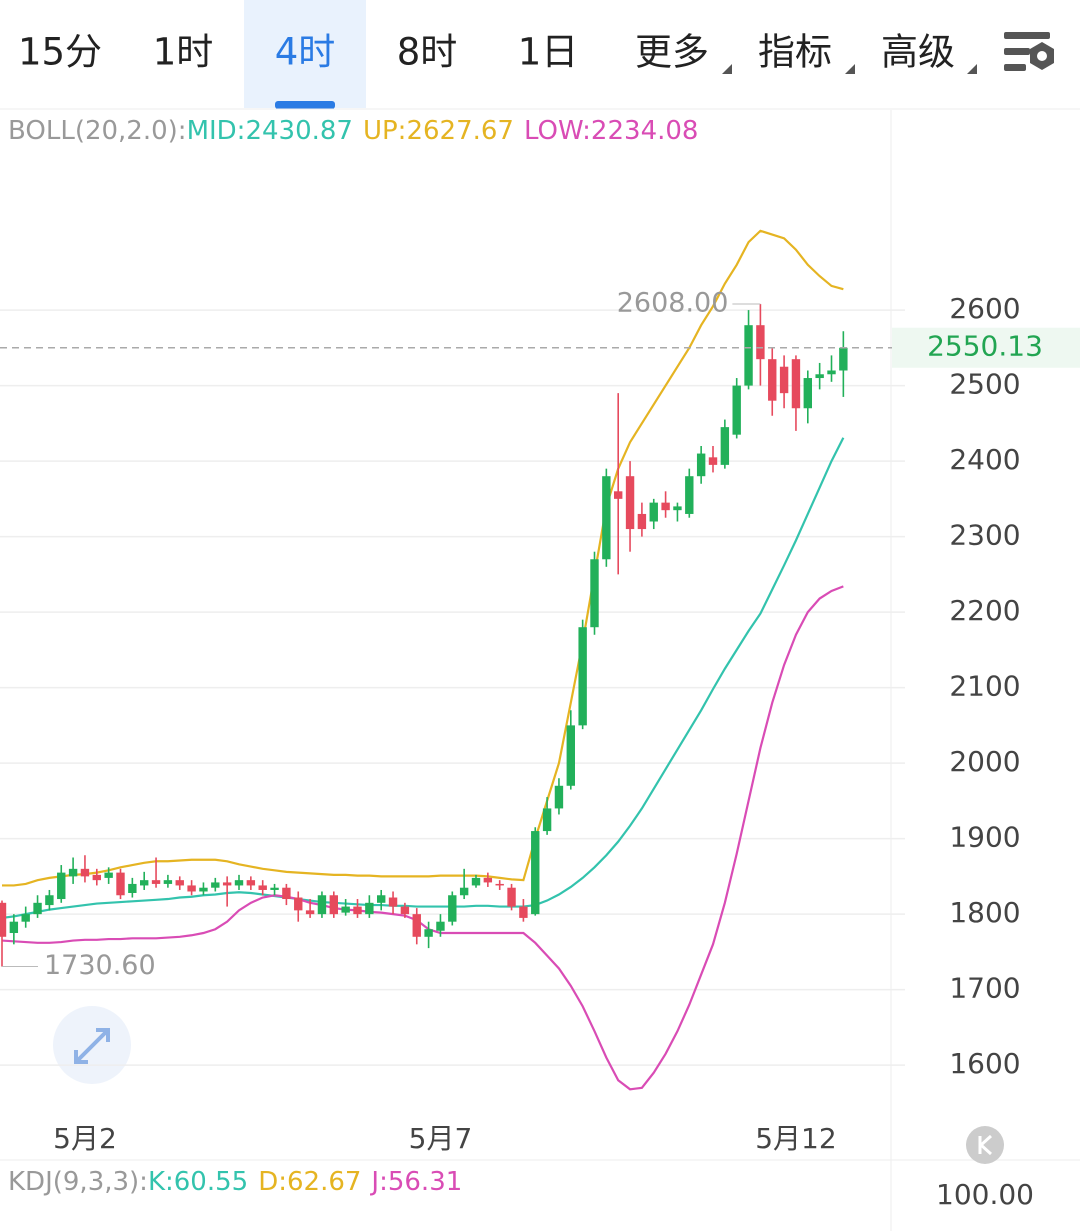  Describe the element at coordinates (918, 52) in the screenshot. I see `tab: 高级` at that location.